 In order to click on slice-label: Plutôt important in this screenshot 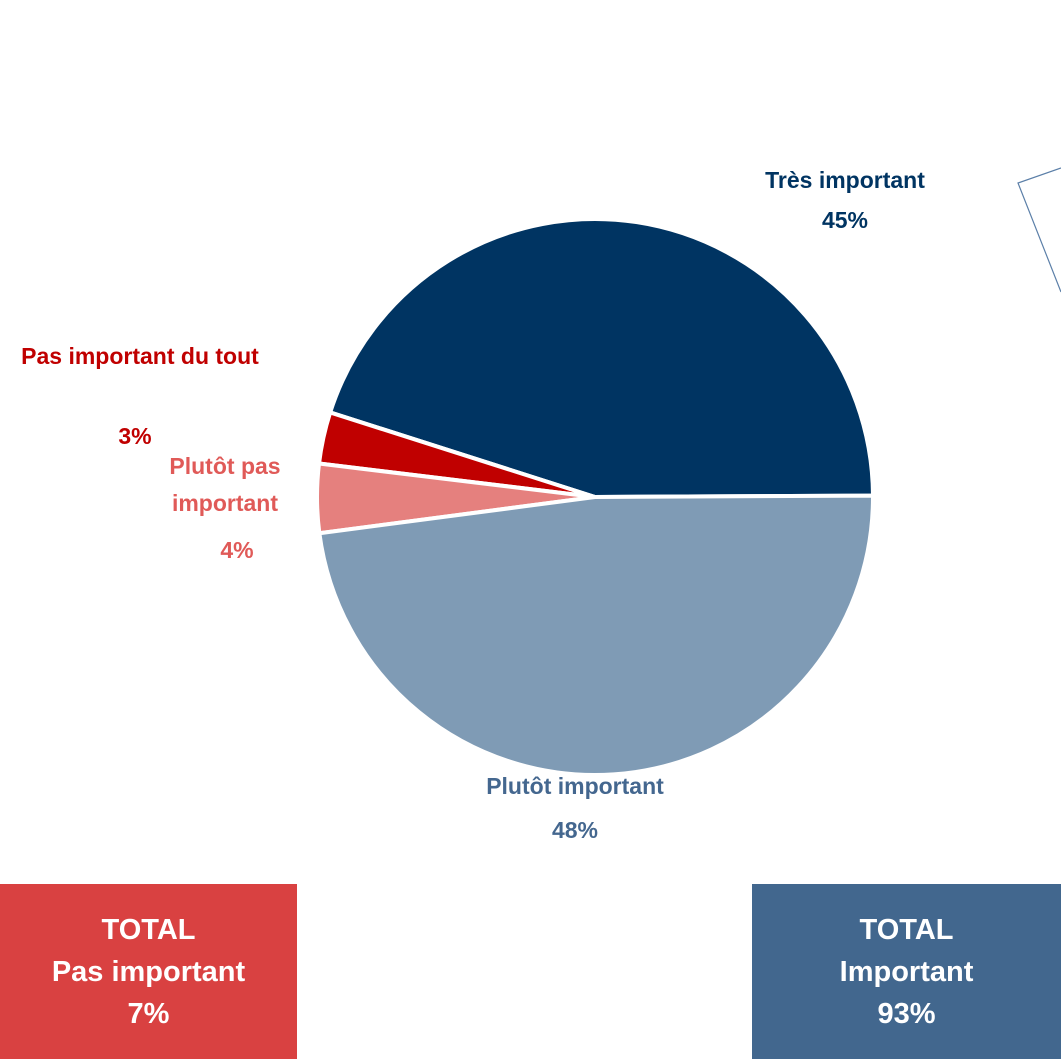, I will do `click(575, 786)`.